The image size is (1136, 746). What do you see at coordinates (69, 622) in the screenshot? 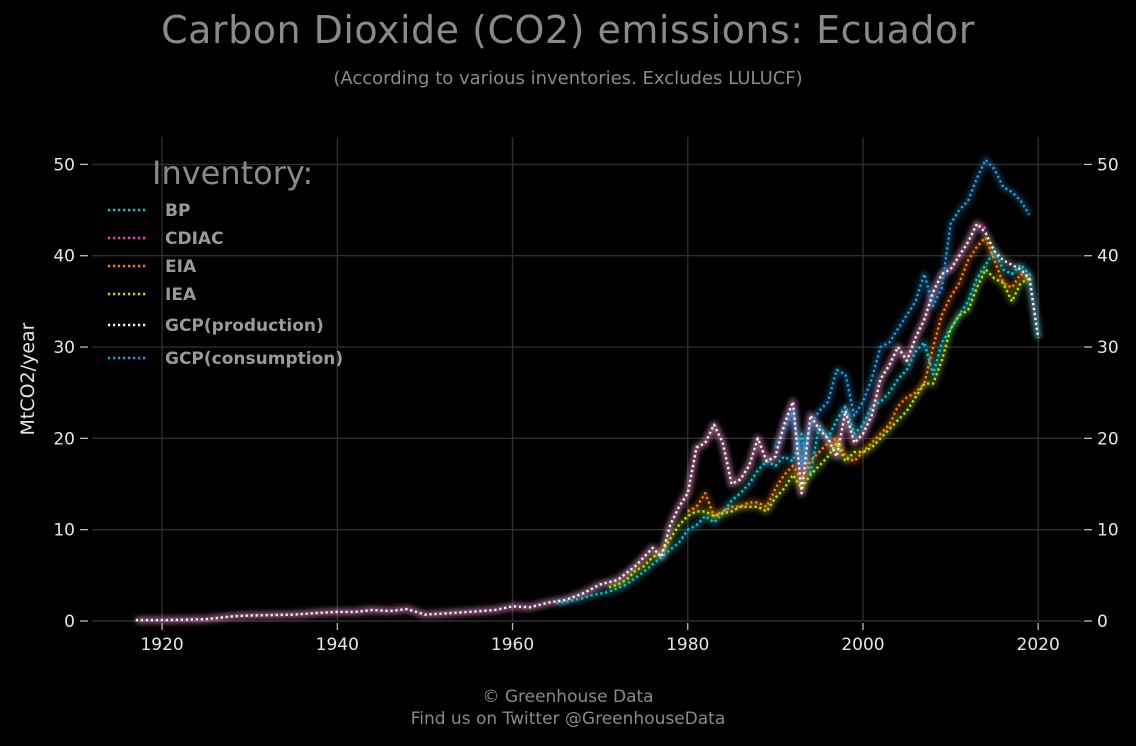
I see `y-tick-label-left-0: 0` at bounding box center [69, 622].